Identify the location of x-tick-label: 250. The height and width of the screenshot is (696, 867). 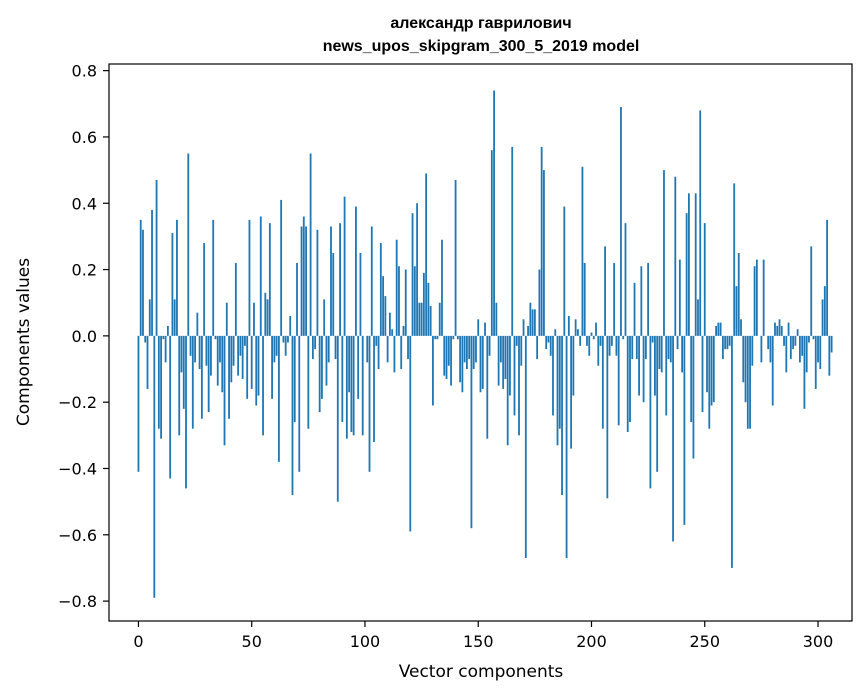
(704, 641).